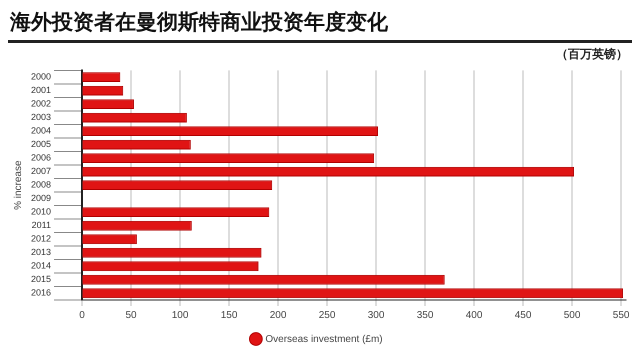 The width and height of the screenshot is (640, 354). I want to click on y-tick-label: 2008, so click(41, 185).